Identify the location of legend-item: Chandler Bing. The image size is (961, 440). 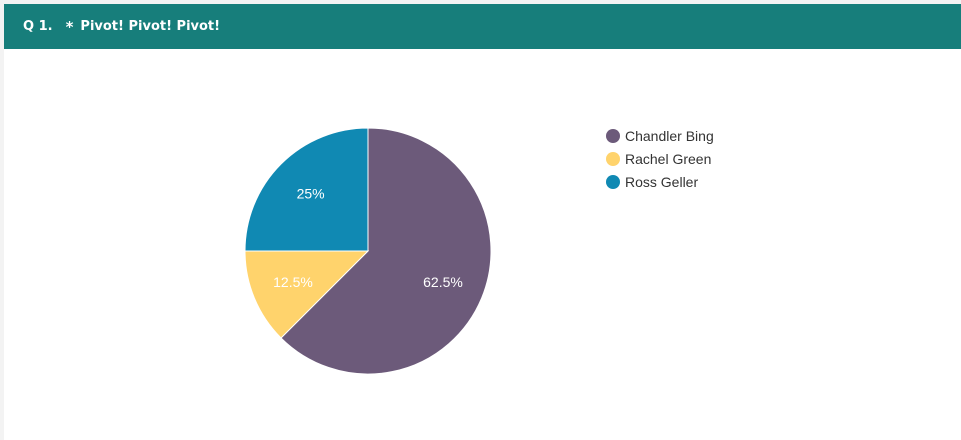
(660, 135).